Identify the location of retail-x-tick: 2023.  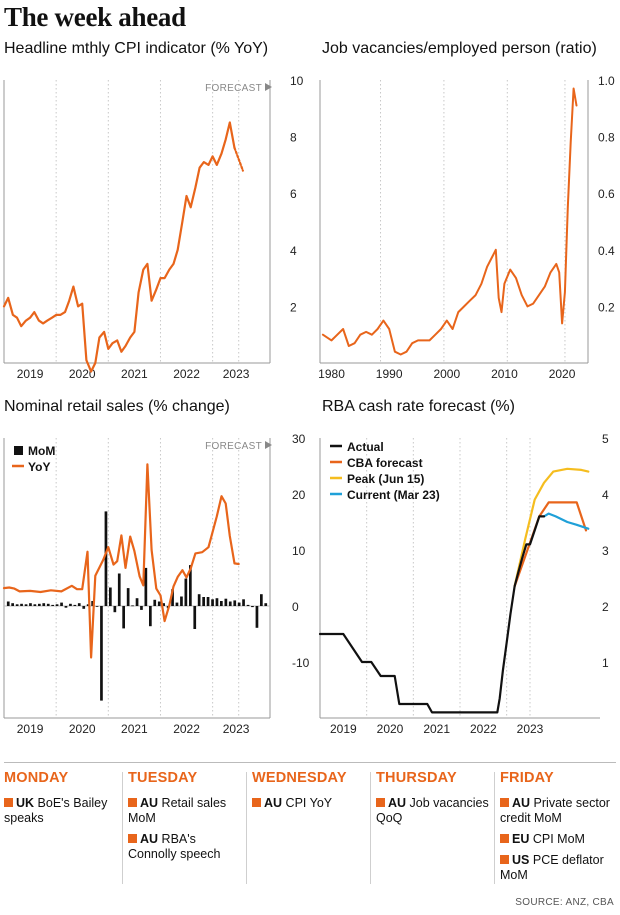
(236, 729).